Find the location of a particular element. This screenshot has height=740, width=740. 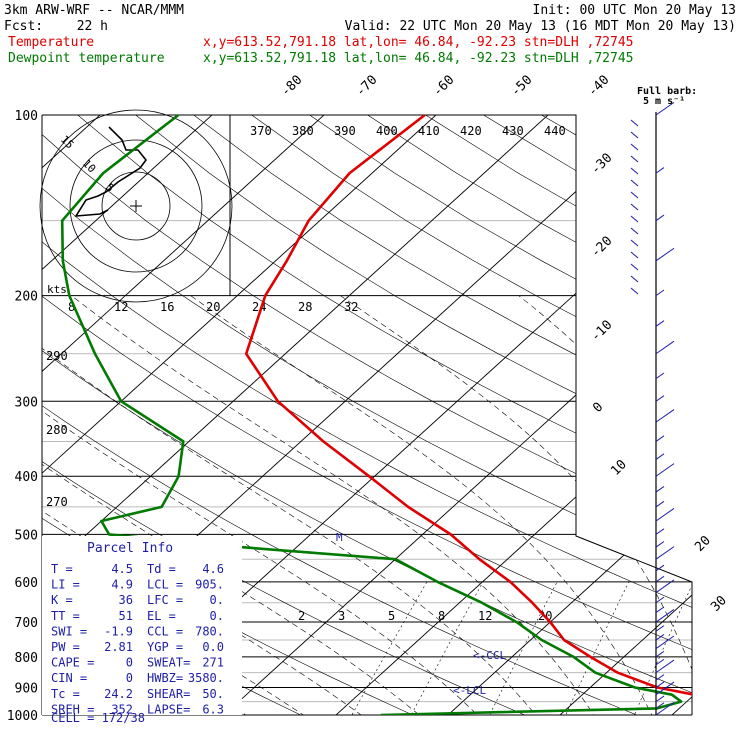

parcel-row-value: -1.9 is located at coordinates (118, 631).